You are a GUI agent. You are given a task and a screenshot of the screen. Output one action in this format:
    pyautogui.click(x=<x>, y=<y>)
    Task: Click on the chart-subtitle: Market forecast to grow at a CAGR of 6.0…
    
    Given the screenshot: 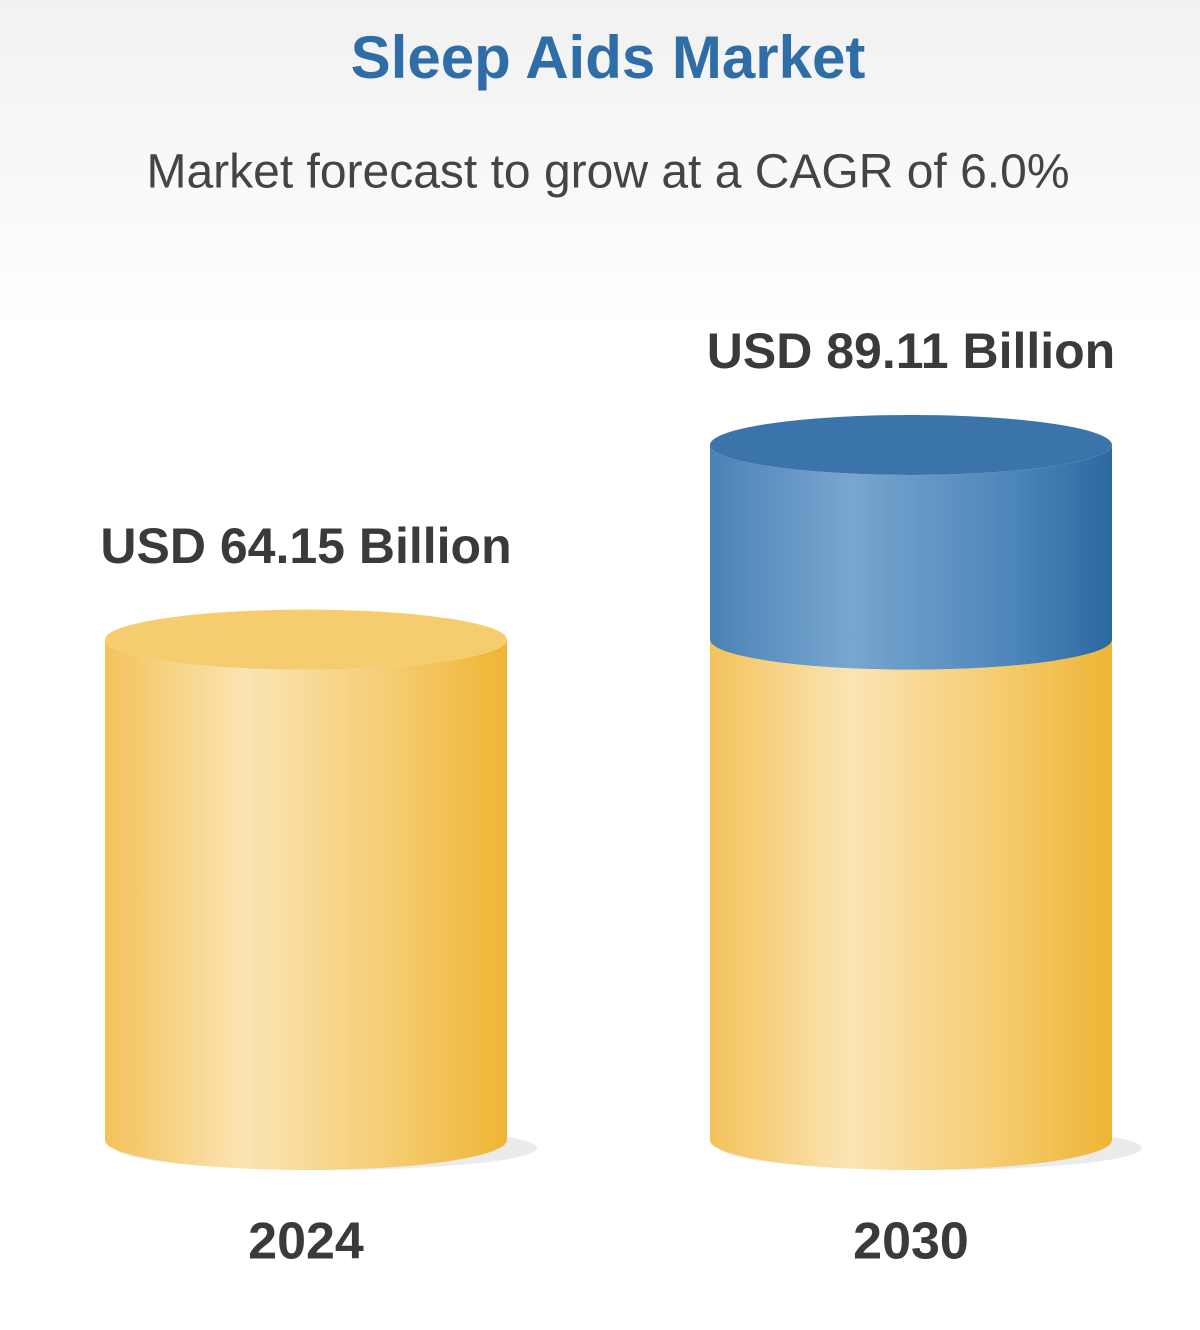 What is the action you would take?
    pyautogui.click(x=607, y=172)
    